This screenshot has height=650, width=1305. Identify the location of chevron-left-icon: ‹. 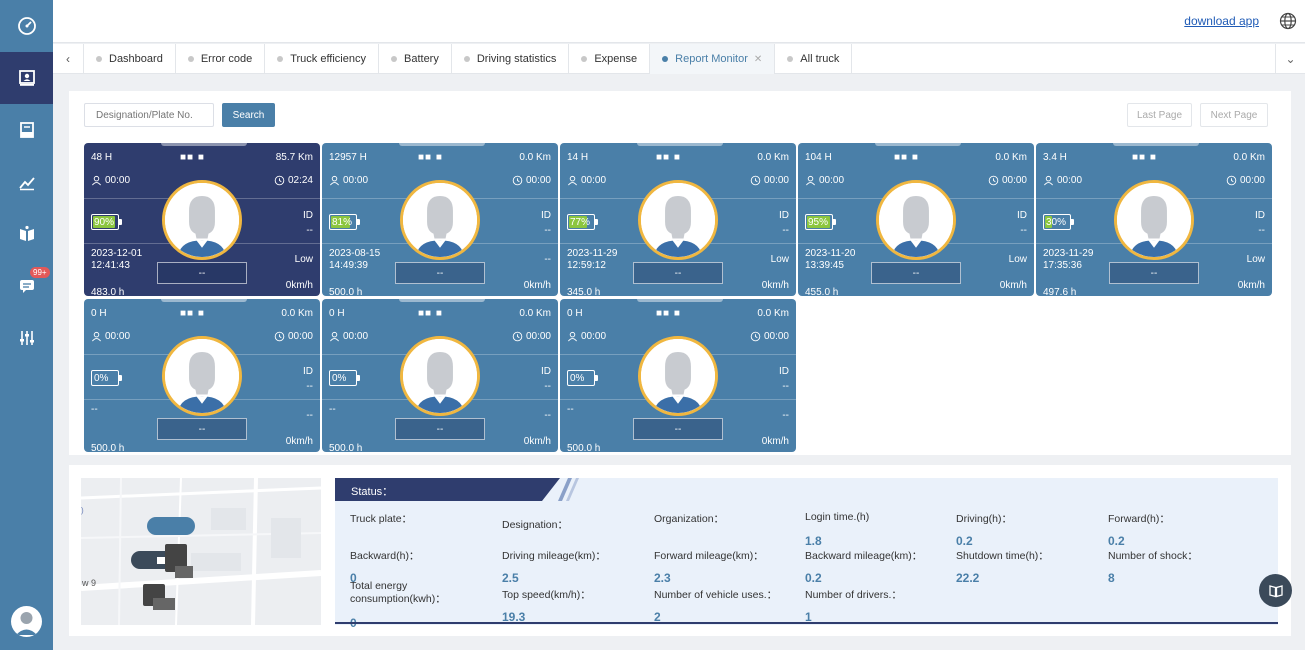
(68, 59).